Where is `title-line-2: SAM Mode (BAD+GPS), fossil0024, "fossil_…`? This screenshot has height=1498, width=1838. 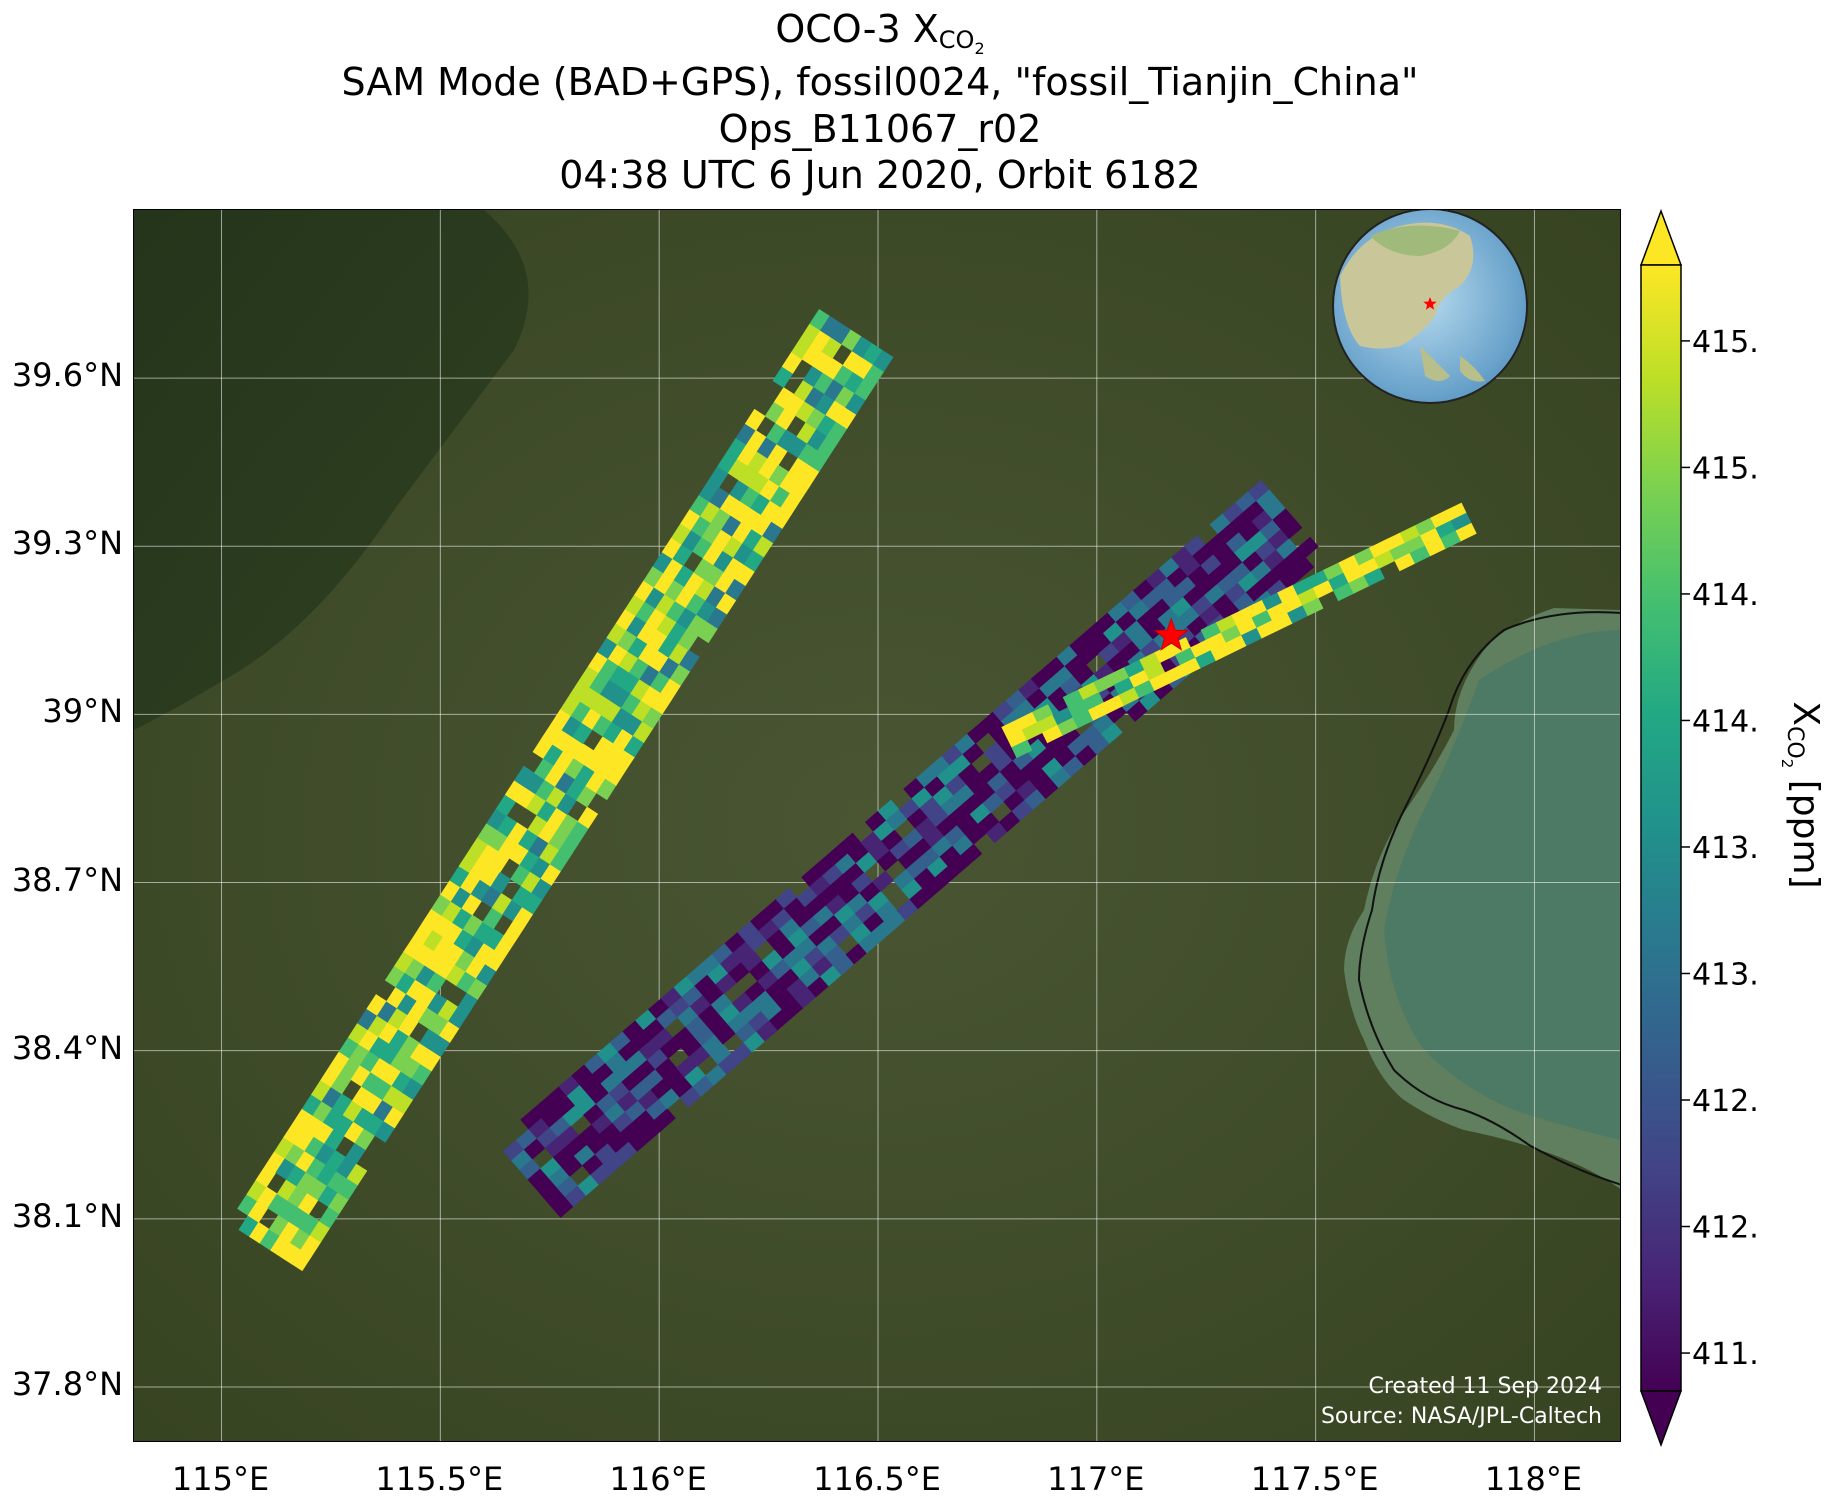
title-line-2: SAM Mode (BAD+GPS), fossil0024, "fossil_… is located at coordinates (880, 82).